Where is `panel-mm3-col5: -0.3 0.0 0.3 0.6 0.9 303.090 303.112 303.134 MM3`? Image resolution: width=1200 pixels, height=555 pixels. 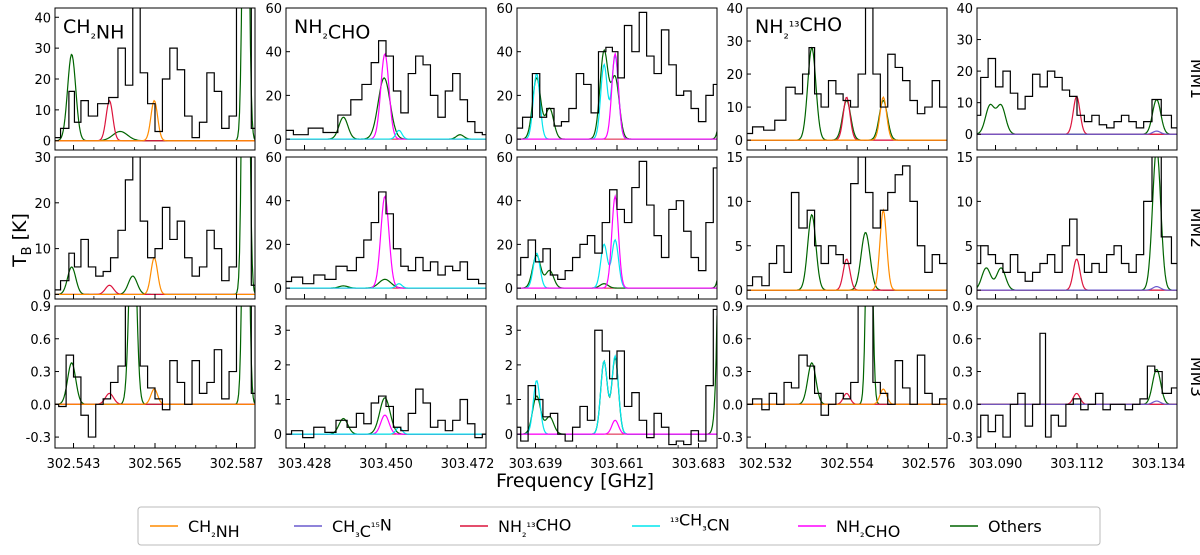 panel-mm3-col5: -0.3 0.0 0.3 0.6 0.9 303.090 303.112 303.134 MM3 is located at coordinates (1074, 386).